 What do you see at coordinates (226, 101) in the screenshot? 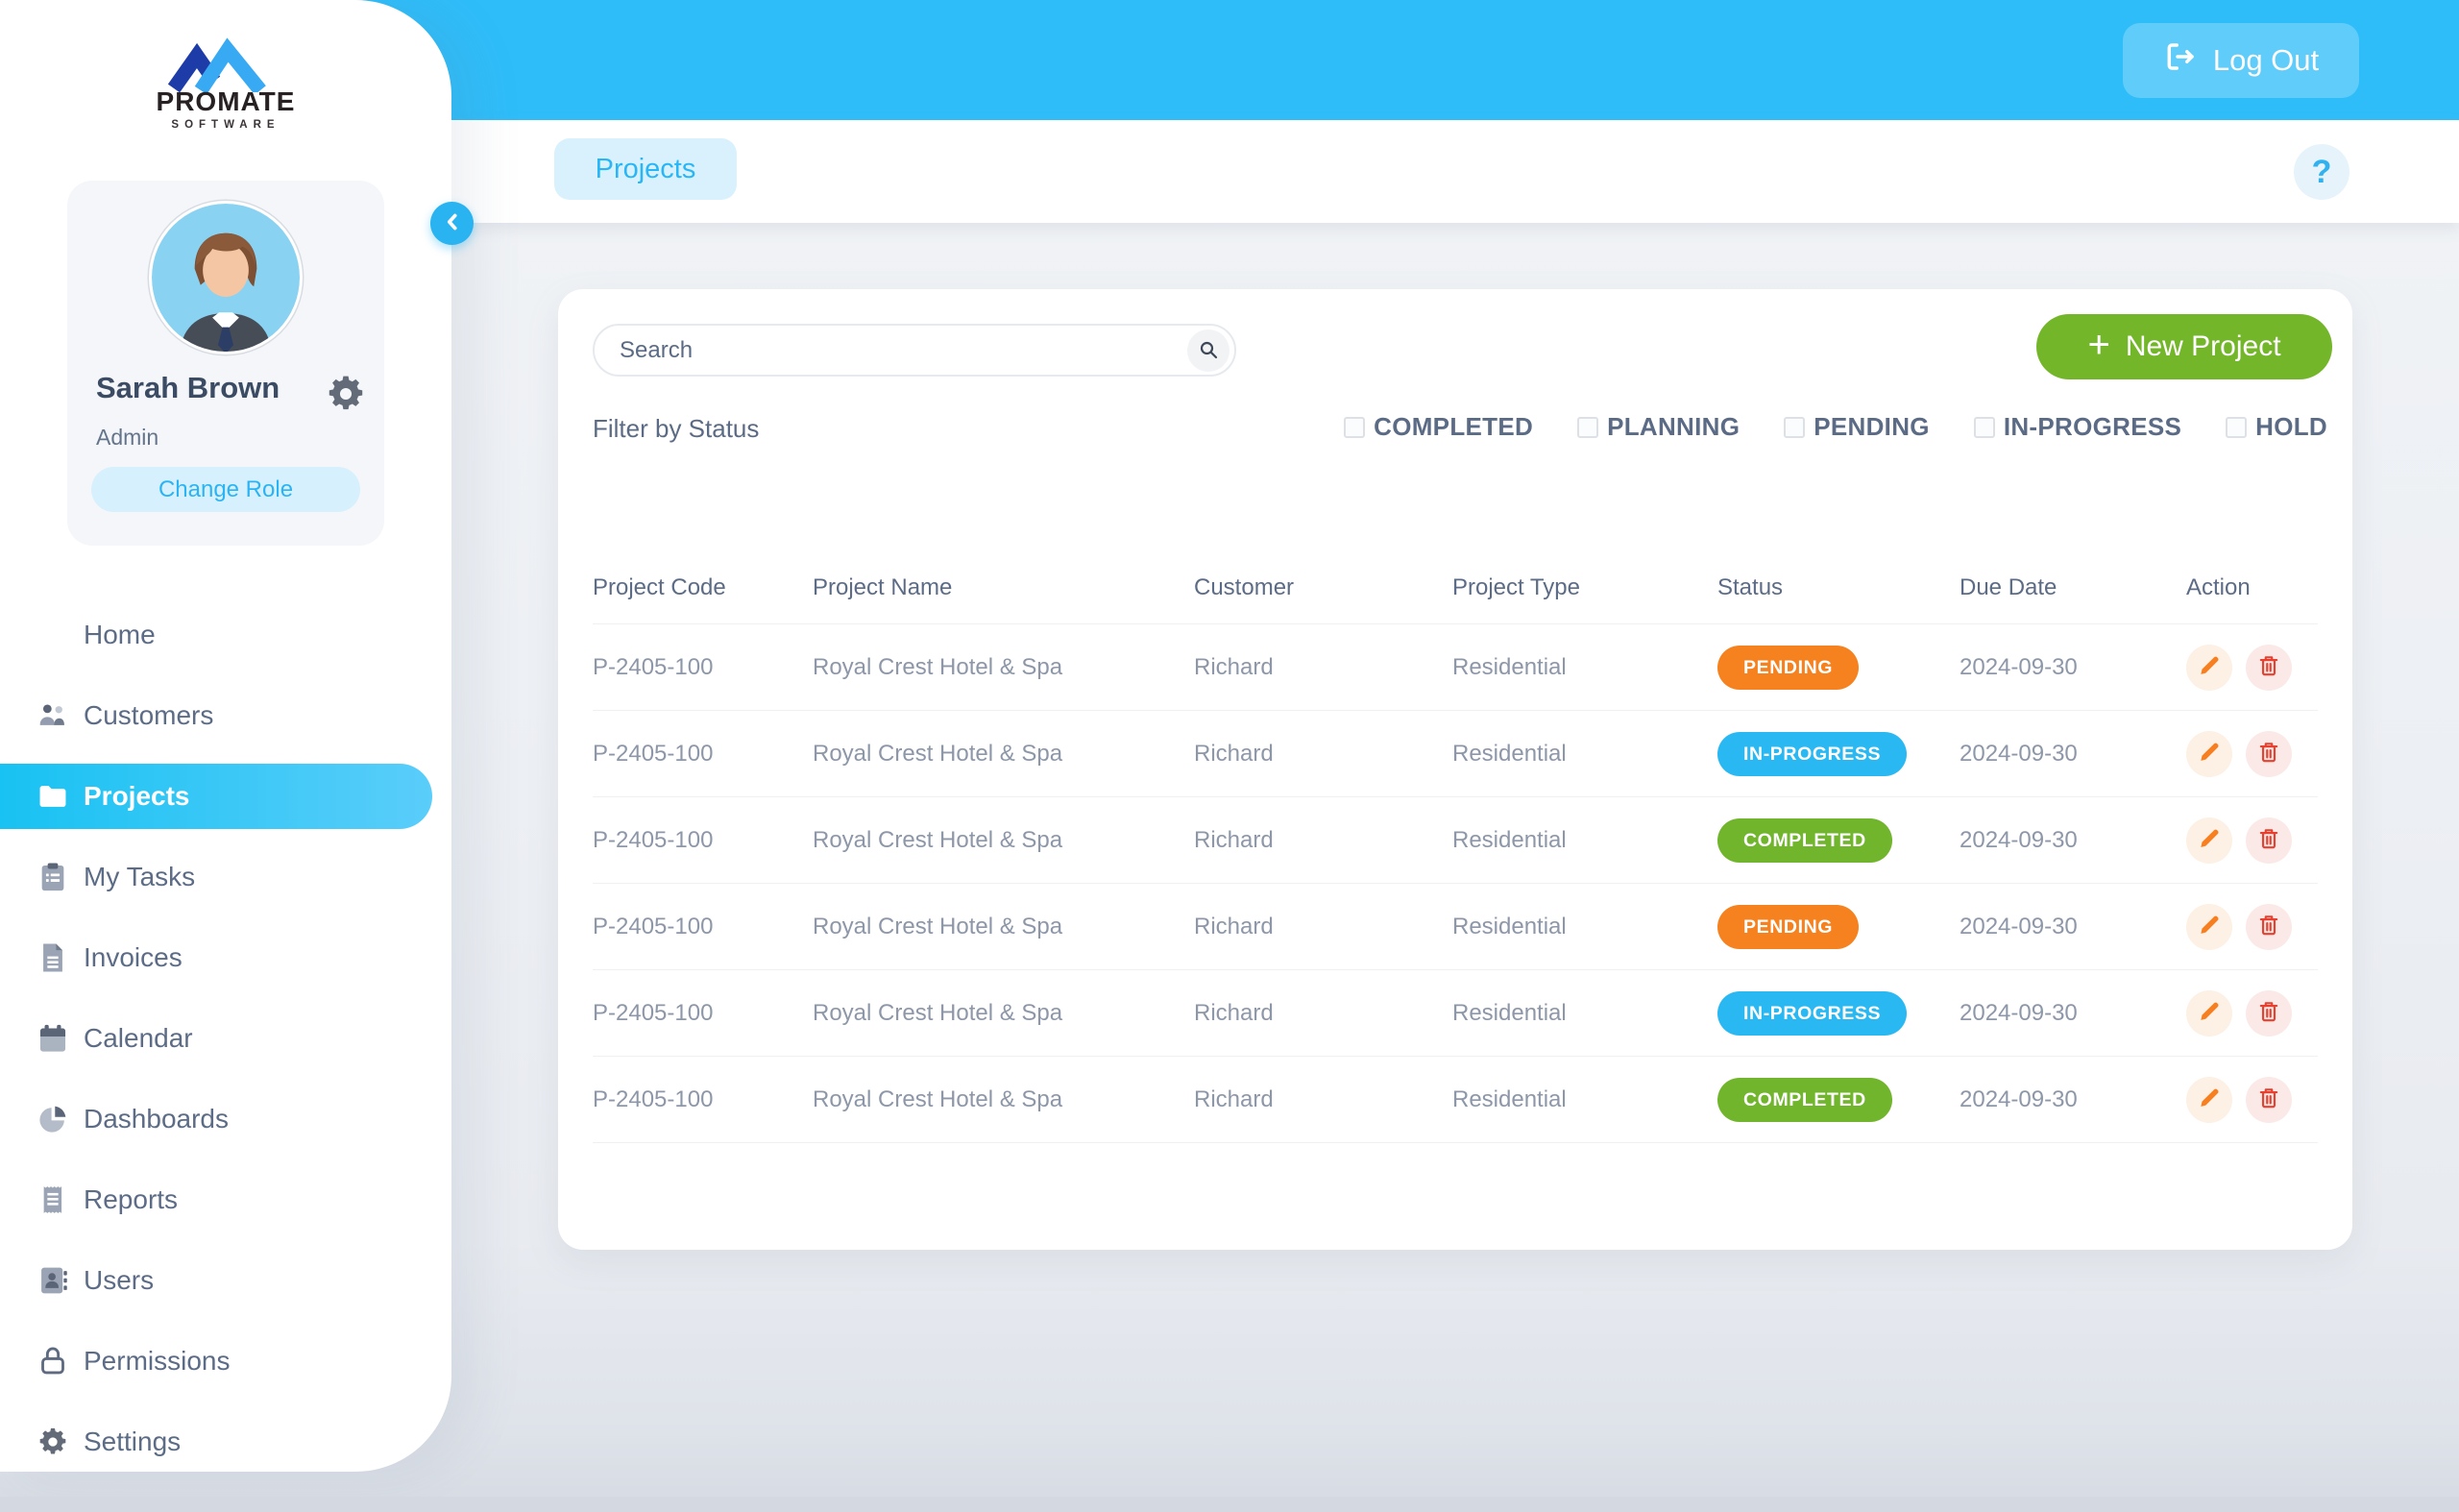
I see `brand-title: PROMATE` at bounding box center [226, 101].